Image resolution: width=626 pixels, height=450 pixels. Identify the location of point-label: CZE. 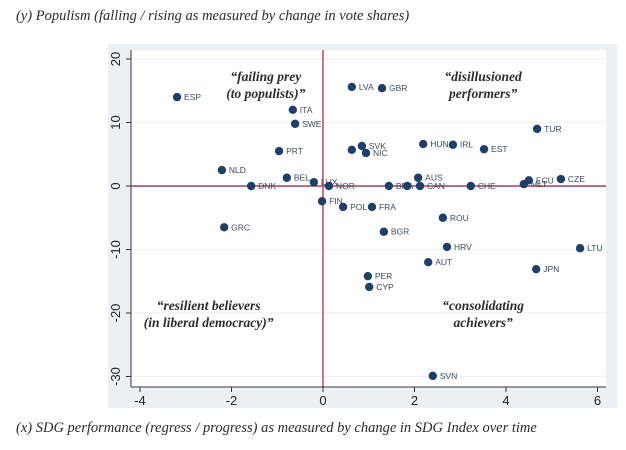
(576, 179).